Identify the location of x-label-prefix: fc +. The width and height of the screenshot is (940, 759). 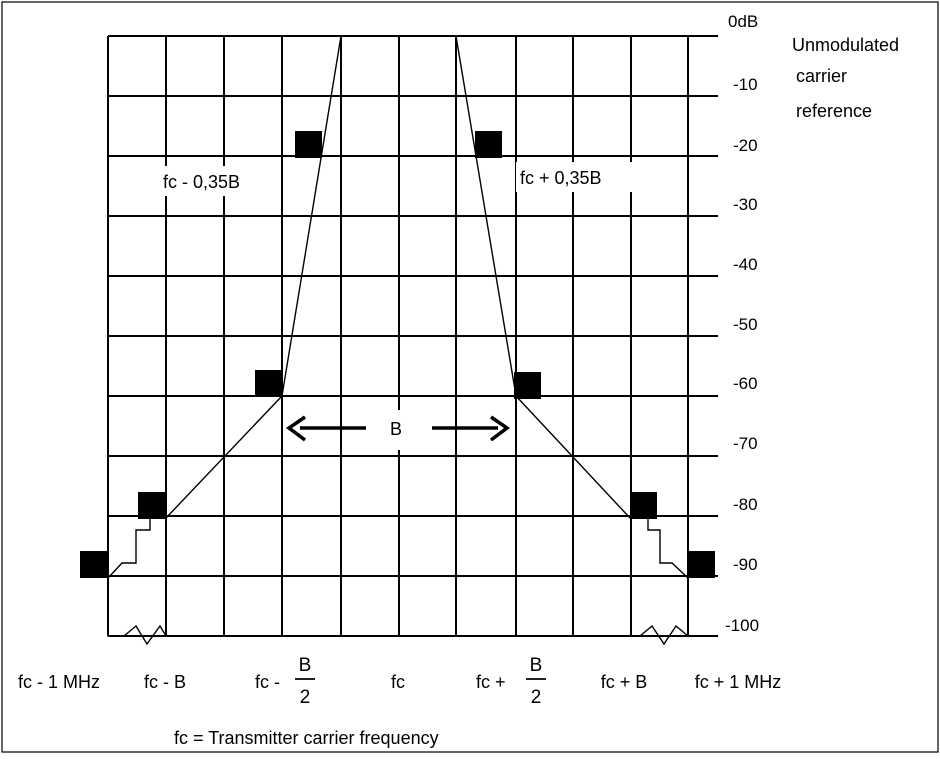
(493, 682).